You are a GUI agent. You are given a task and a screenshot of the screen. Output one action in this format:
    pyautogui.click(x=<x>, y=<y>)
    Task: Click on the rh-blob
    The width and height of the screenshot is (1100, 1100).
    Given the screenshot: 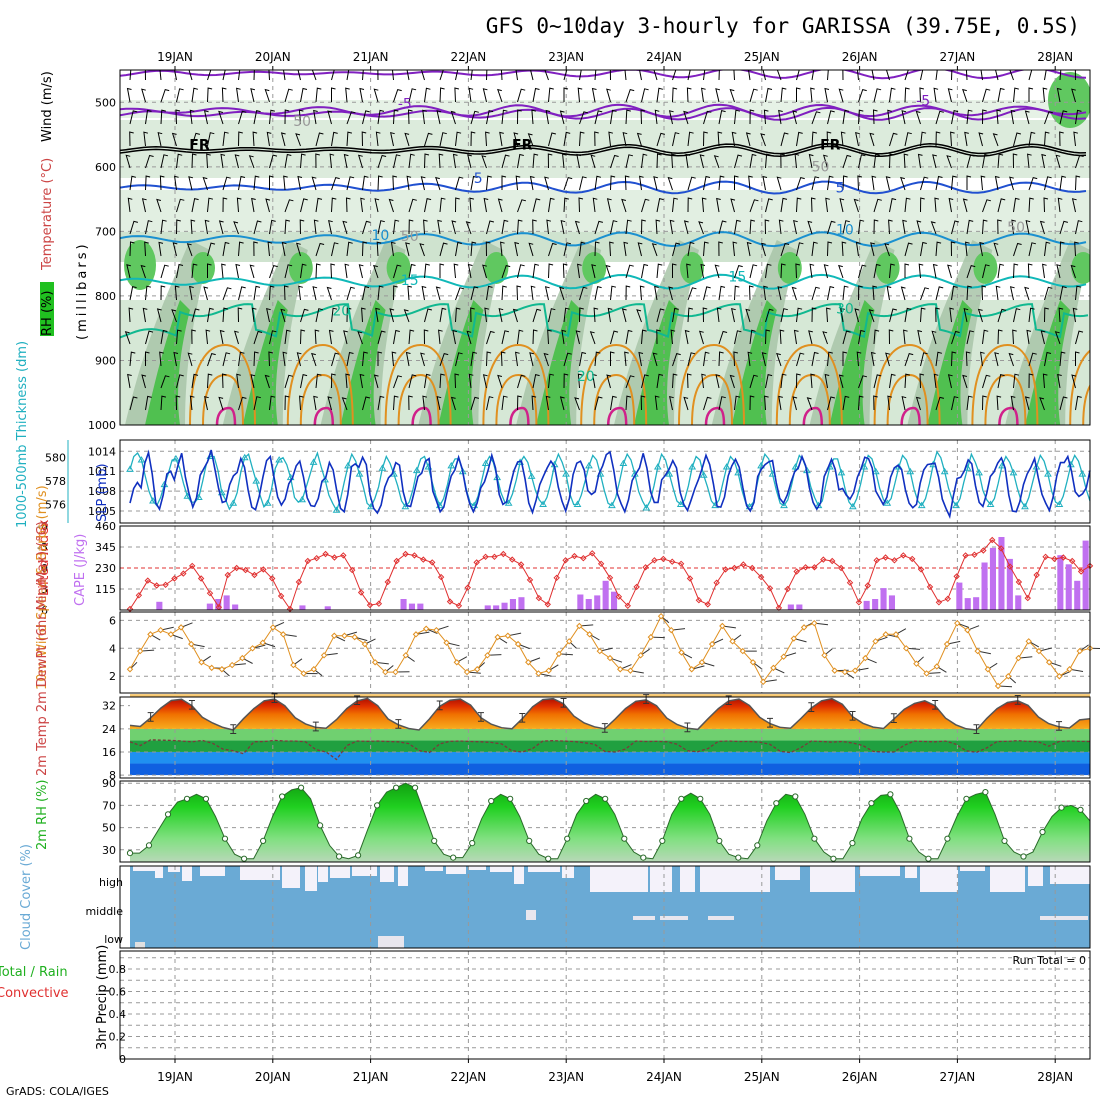 What is the action you would take?
    pyautogui.click(x=985, y=268)
    